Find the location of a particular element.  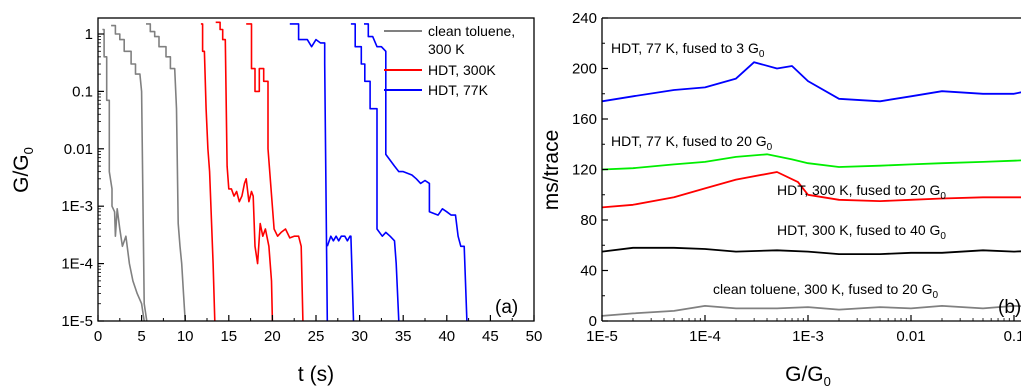

panel-b-ytick-label: 160 is located at coordinates (584, 119).